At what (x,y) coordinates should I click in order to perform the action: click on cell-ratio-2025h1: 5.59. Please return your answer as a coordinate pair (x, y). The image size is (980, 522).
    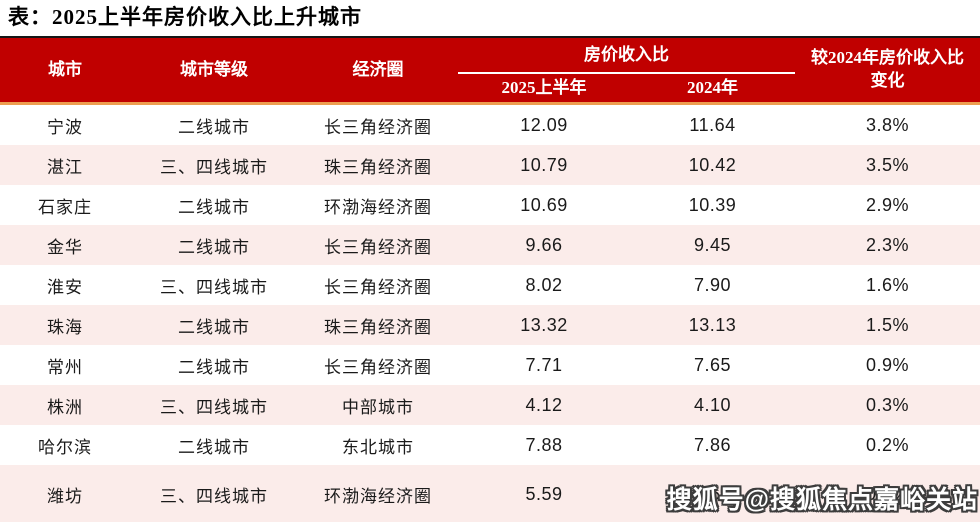
    Looking at the image, I should click on (544, 493).